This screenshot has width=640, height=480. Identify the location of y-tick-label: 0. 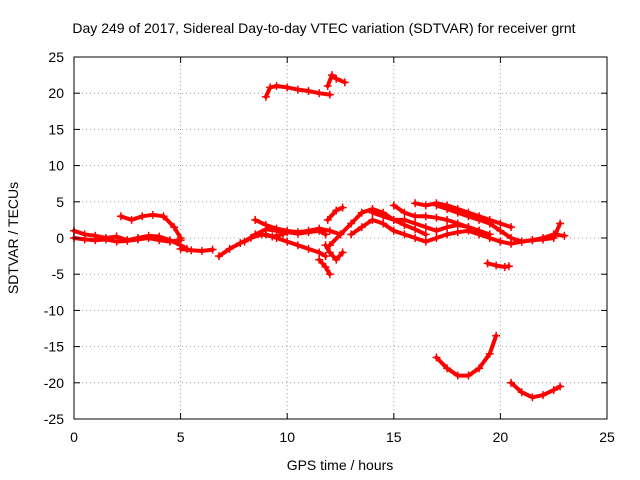
(60, 238).